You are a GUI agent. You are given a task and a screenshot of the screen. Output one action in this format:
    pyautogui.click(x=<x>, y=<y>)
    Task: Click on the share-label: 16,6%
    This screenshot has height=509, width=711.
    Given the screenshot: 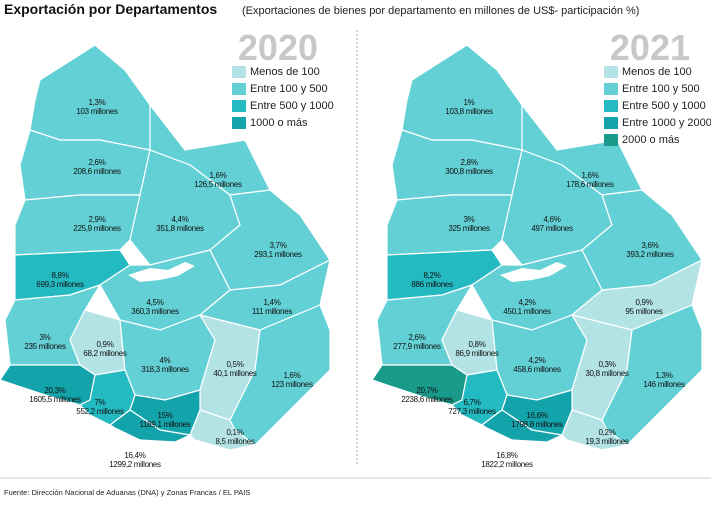 What is the action you would take?
    pyautogui.click(x=536, y=415)
    